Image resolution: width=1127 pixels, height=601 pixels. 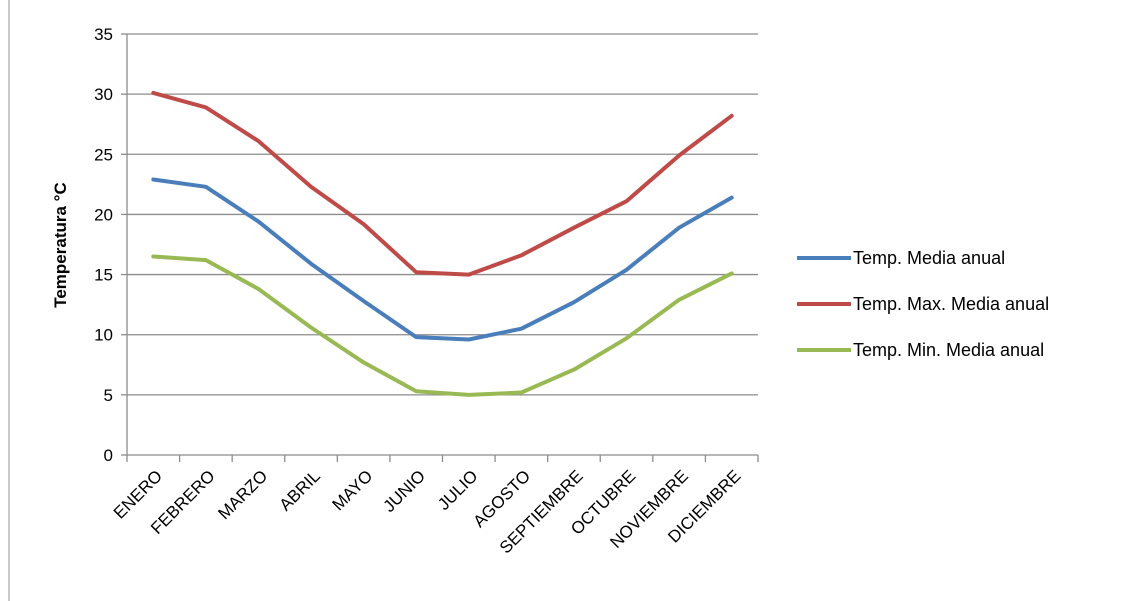 What do you see at coordinates (458, 490) in the screenshot?
I see `x-tick-label: JULIO` at bounding box center [458, 490].